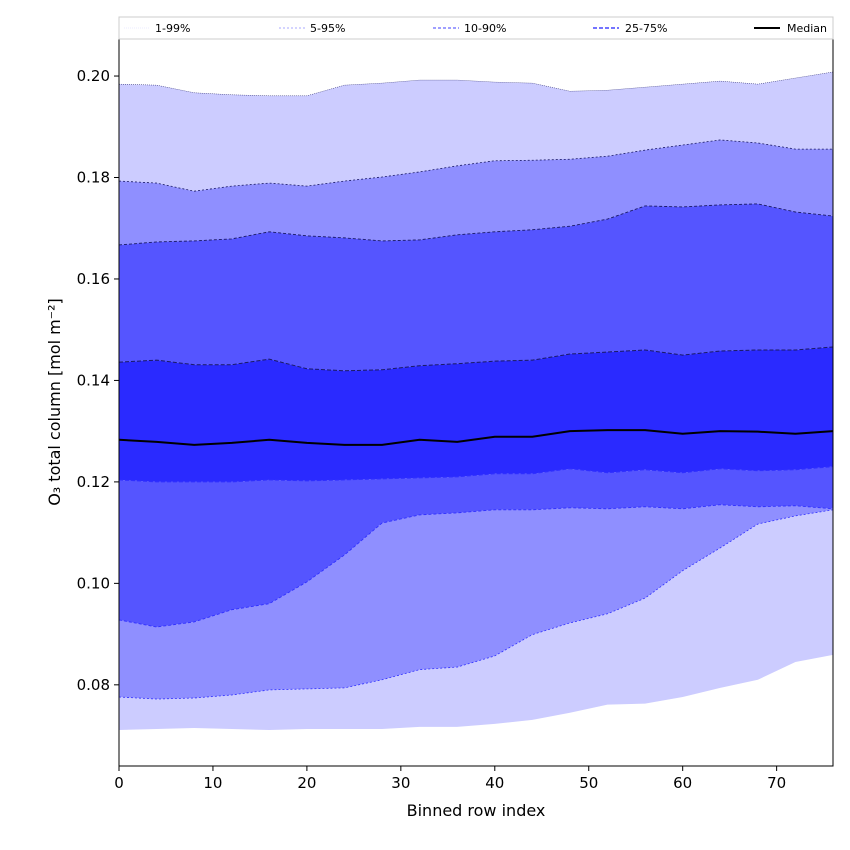 The height and width of the screenshot is (850, 850). I want to click on y-tick-label: 0.20, so click(93, 76).